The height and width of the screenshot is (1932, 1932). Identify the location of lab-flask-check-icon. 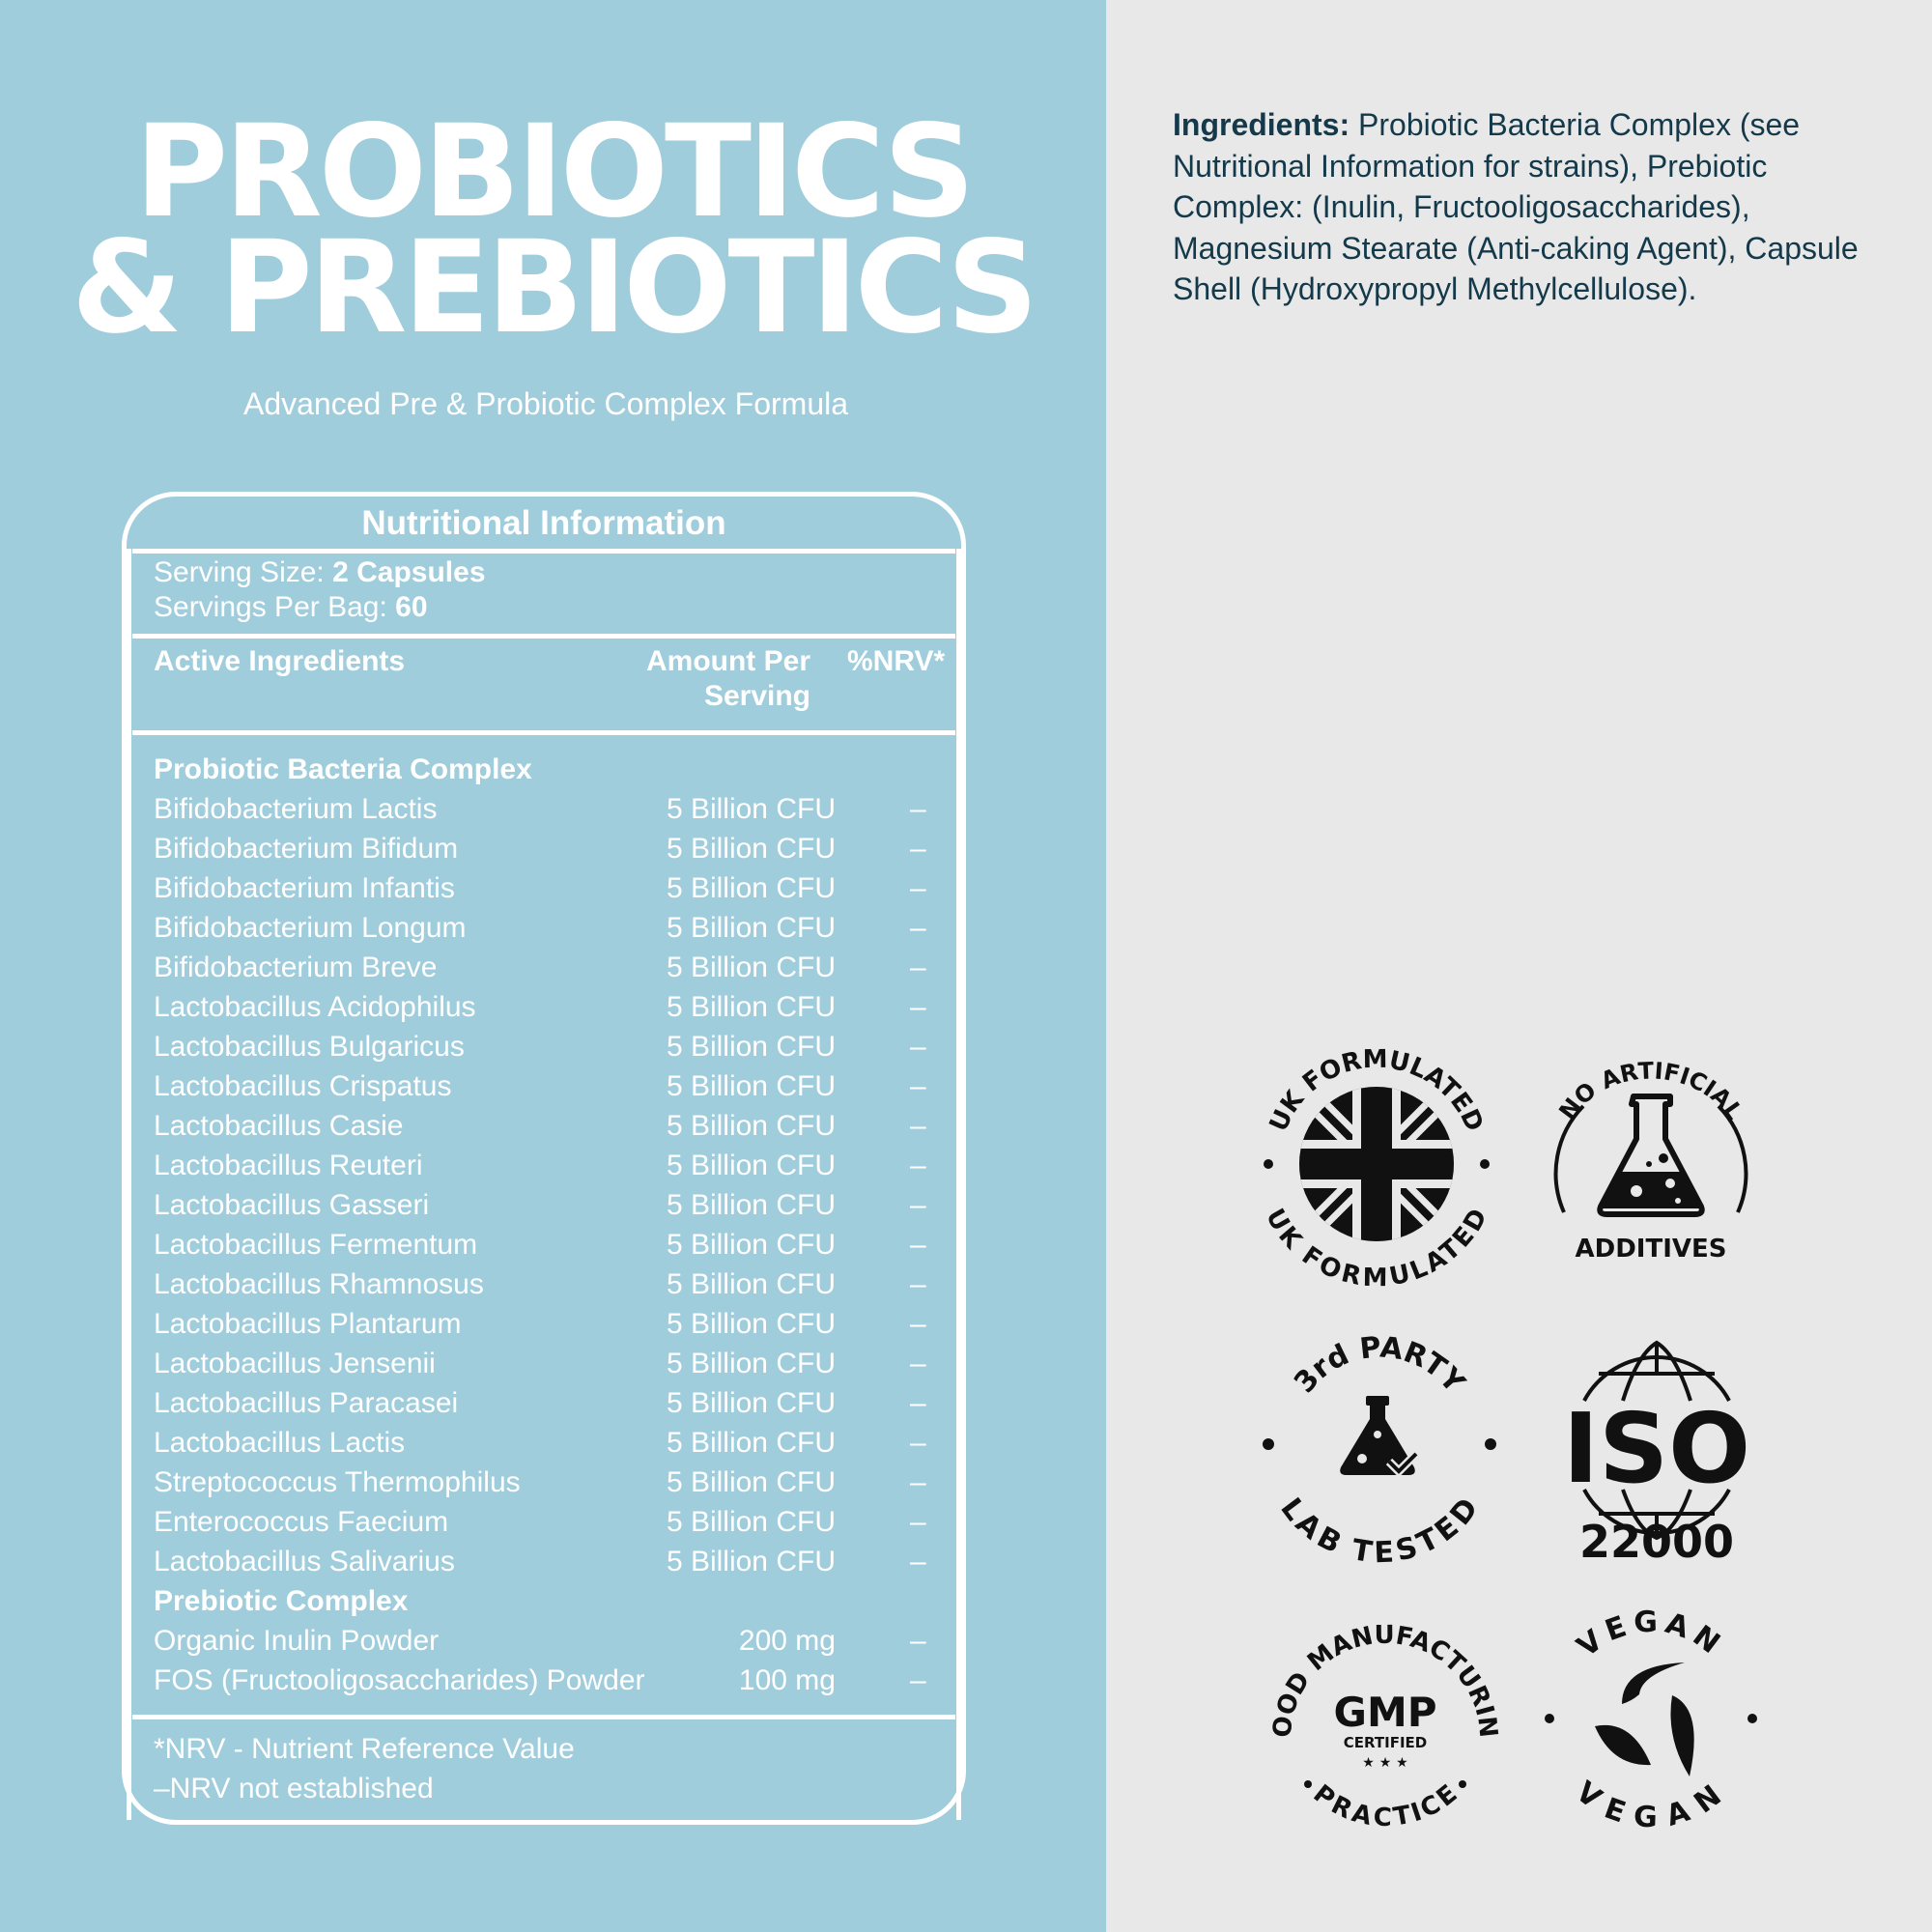
(1380, 1437).